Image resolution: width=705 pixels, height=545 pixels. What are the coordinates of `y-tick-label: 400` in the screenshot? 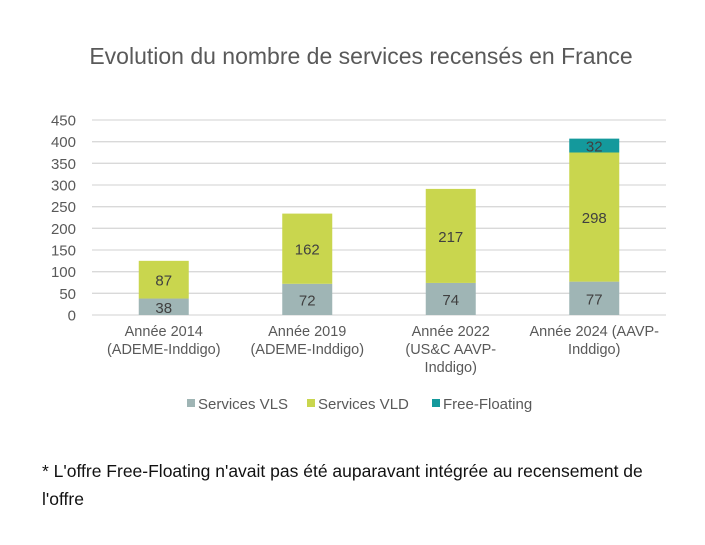 It's located at (63, 142).